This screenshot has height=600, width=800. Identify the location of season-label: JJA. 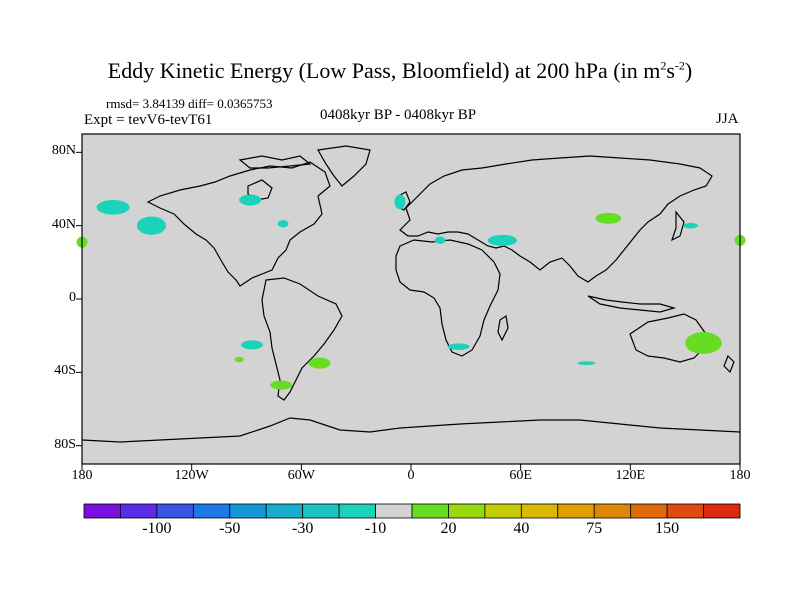
(727, 119).